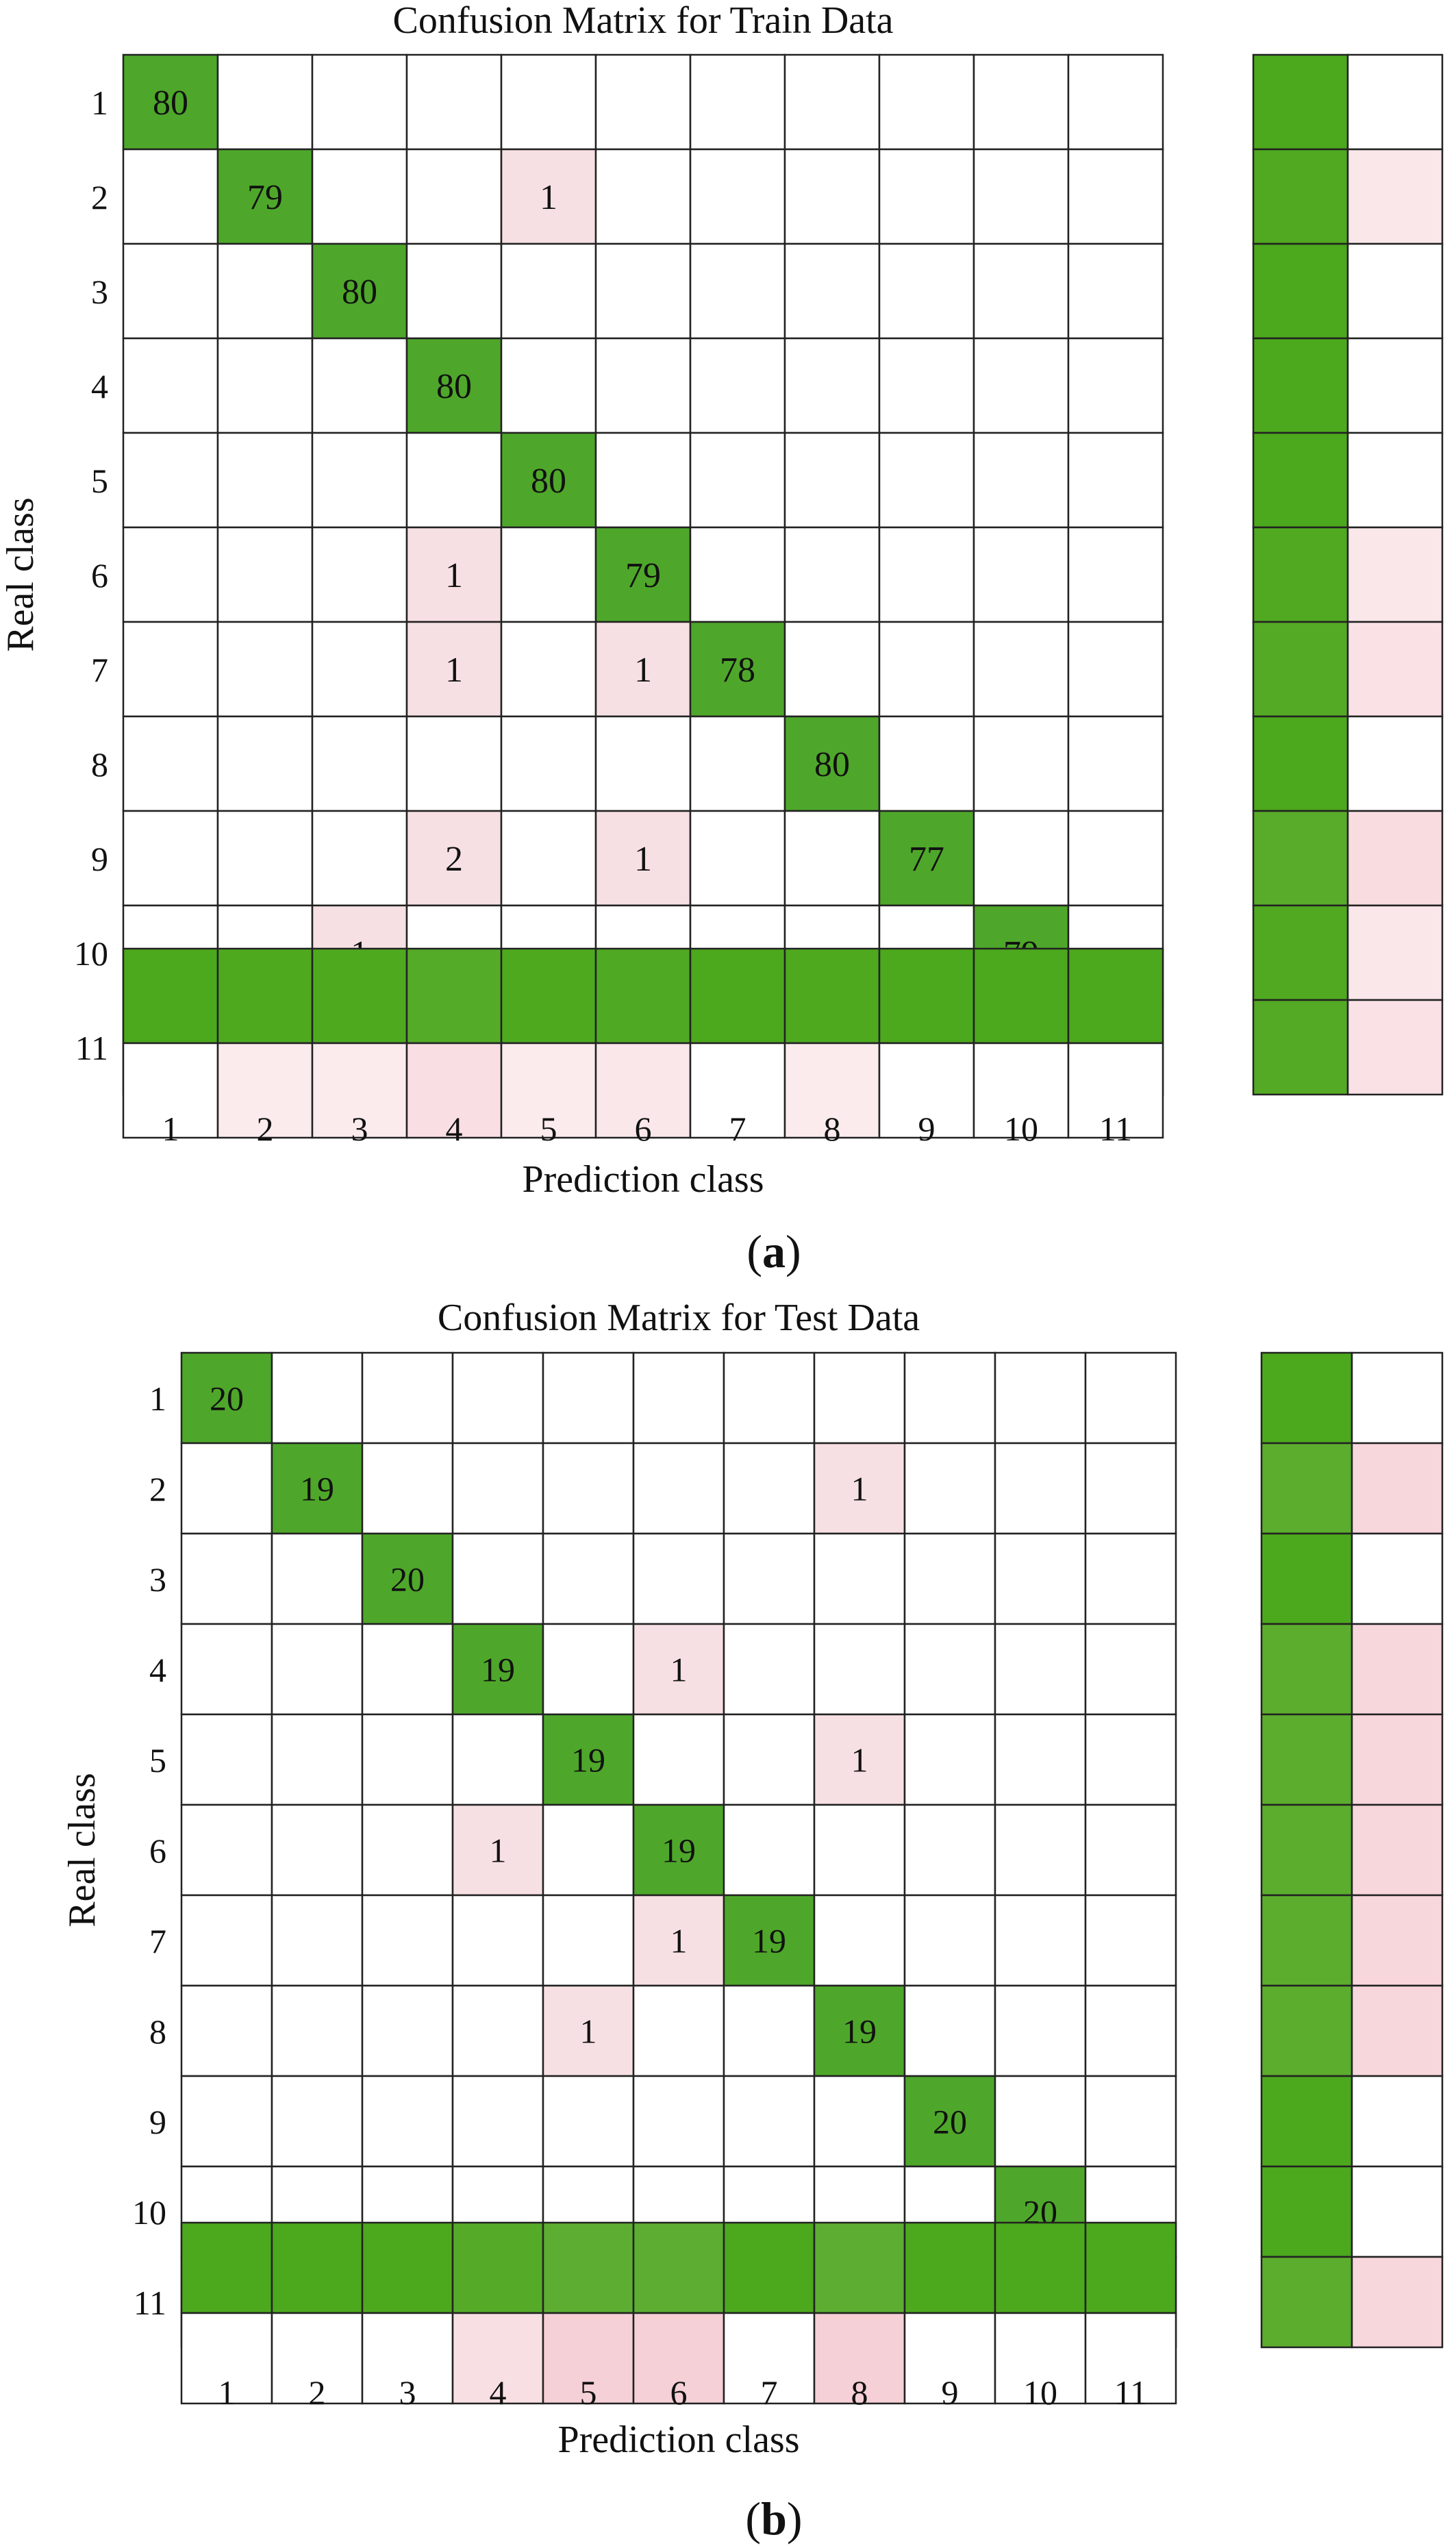  What do you see at coordinates (679, 2392) in the screenshot?
I see `x-tick-label: 6` at bounding box center [679, 2392].